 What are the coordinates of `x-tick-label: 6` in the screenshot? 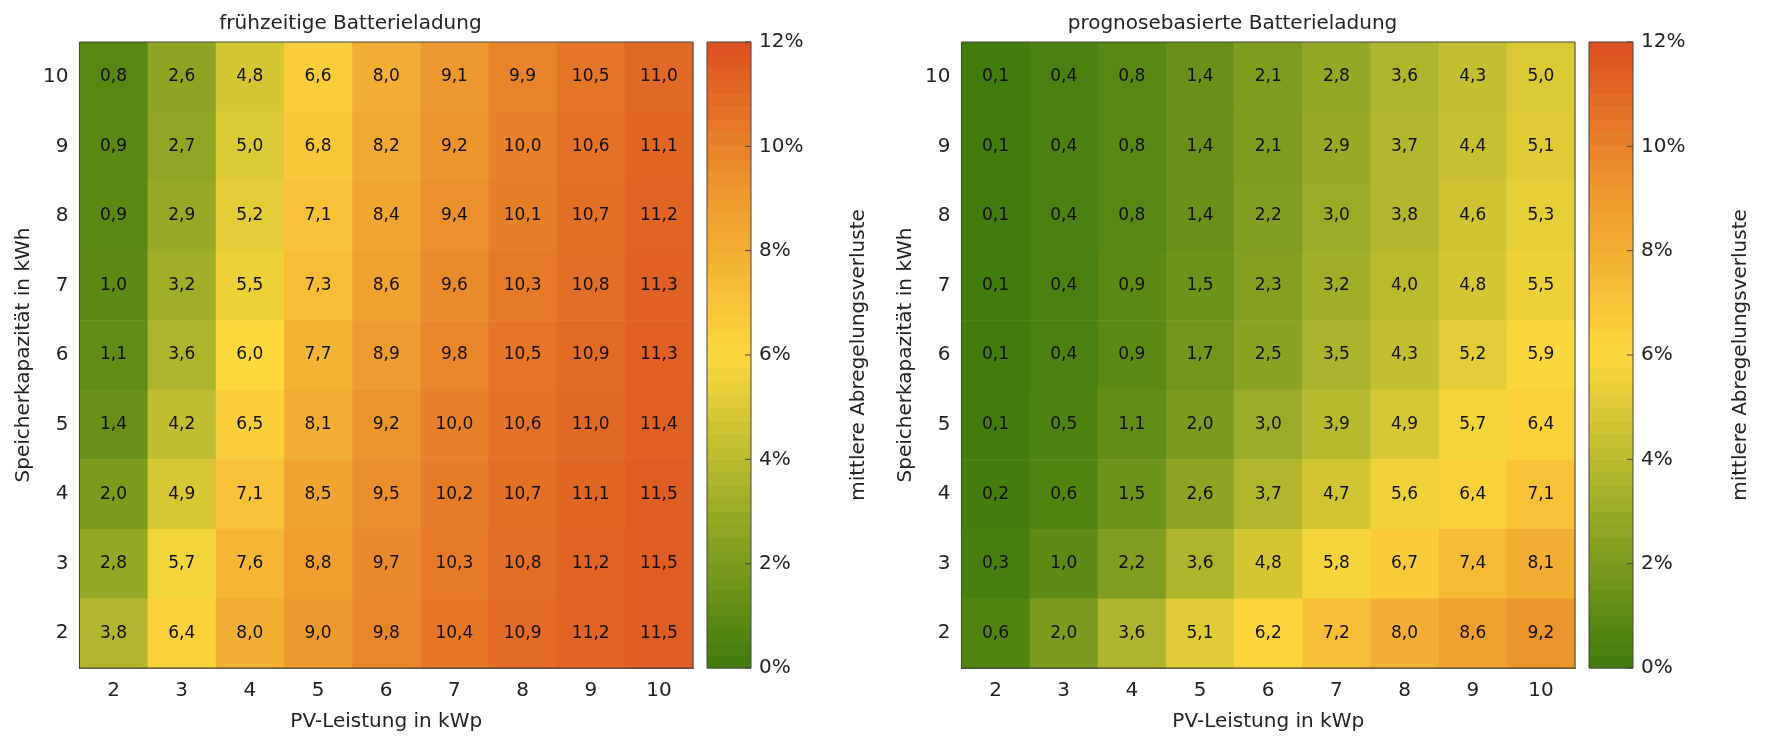 It's located at (1268, 689).